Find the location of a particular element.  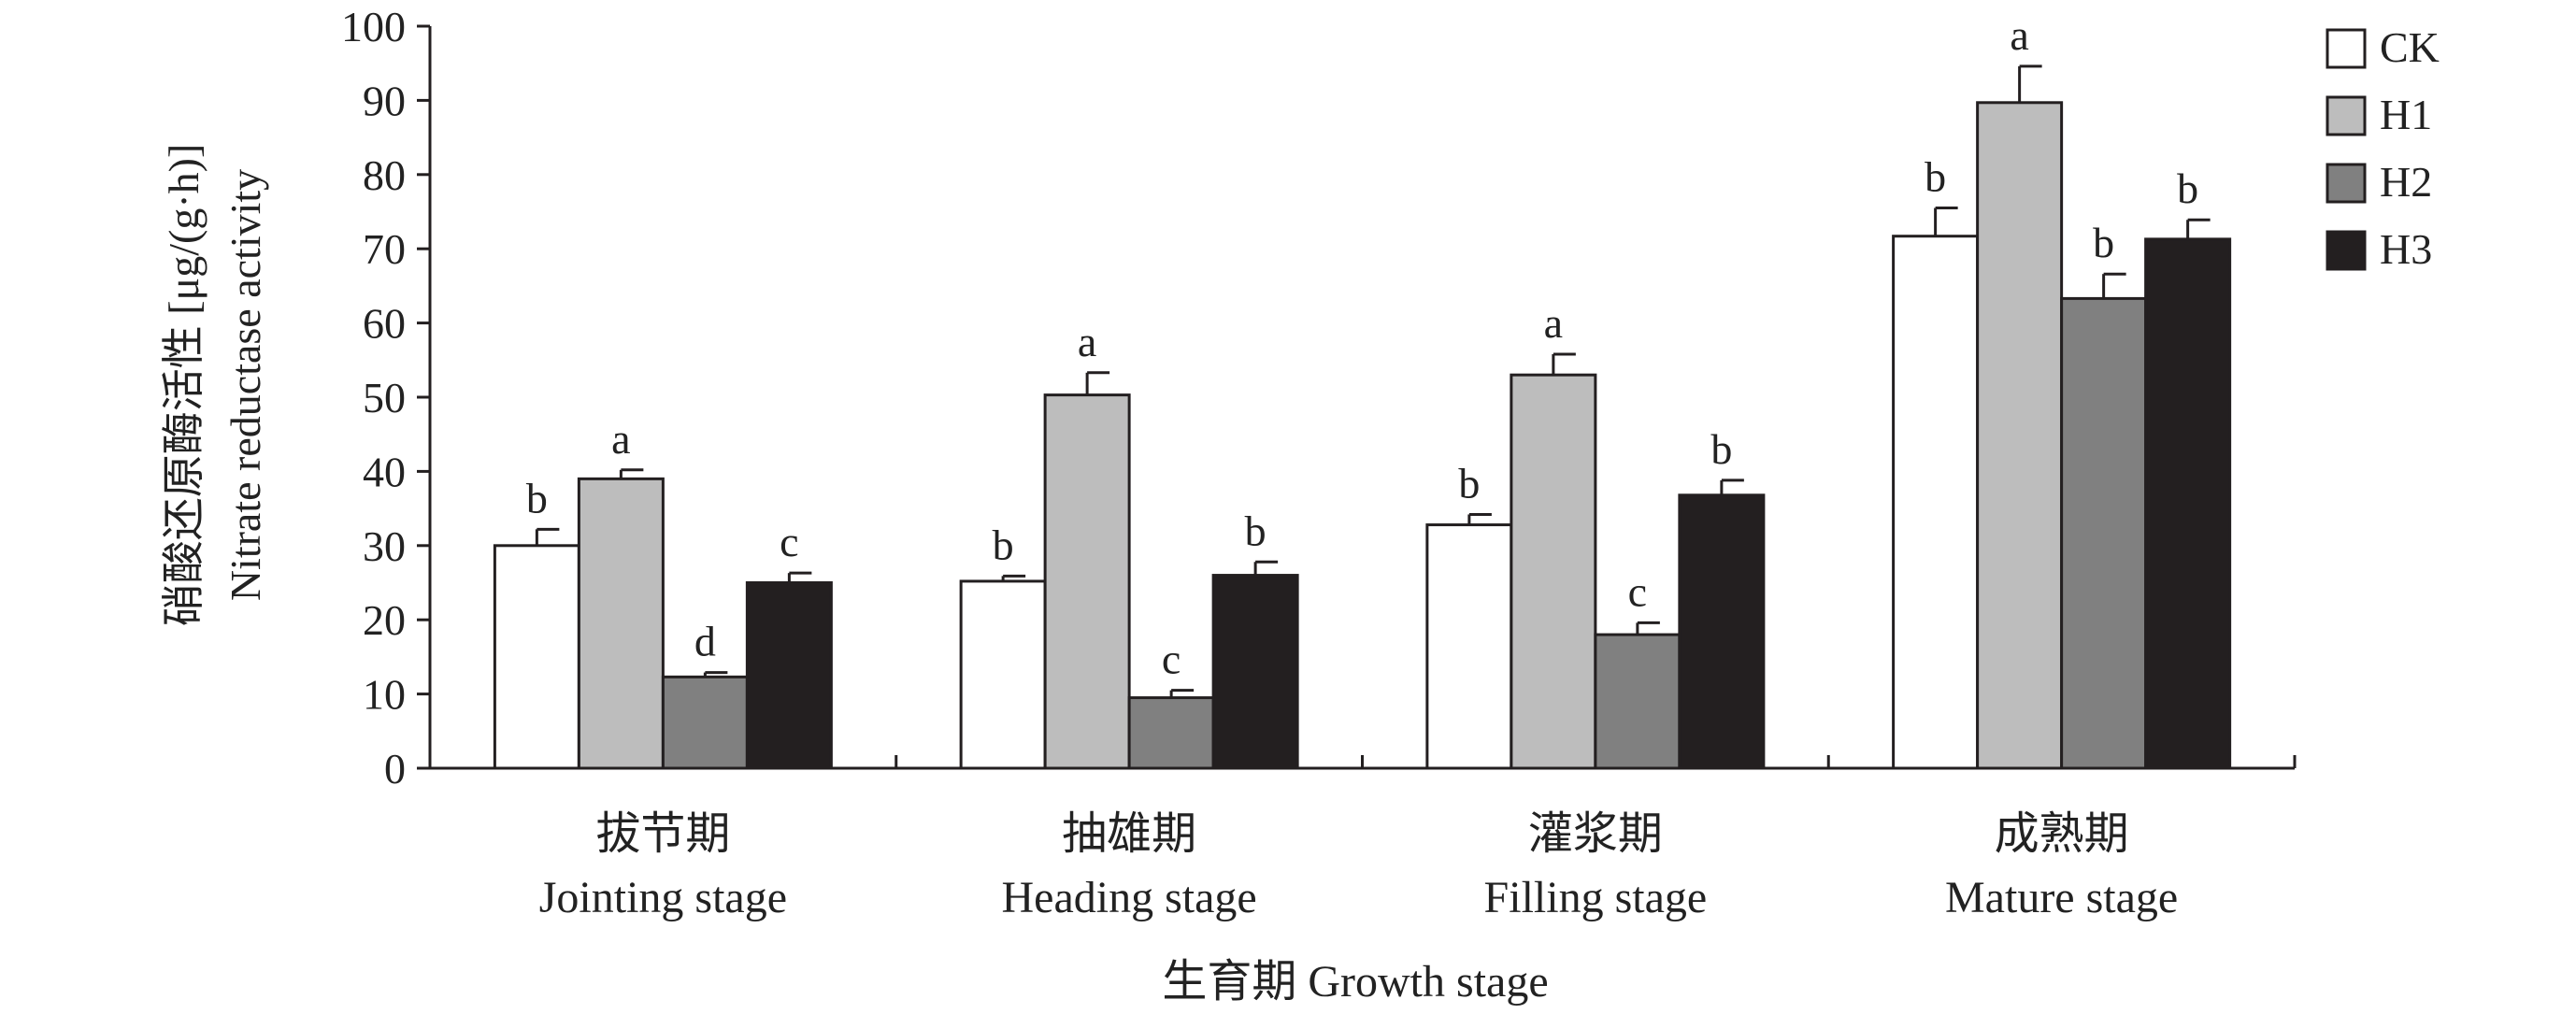

y-axis-title-en: Nitrate reductase activity is located at coordinates (245, 385).